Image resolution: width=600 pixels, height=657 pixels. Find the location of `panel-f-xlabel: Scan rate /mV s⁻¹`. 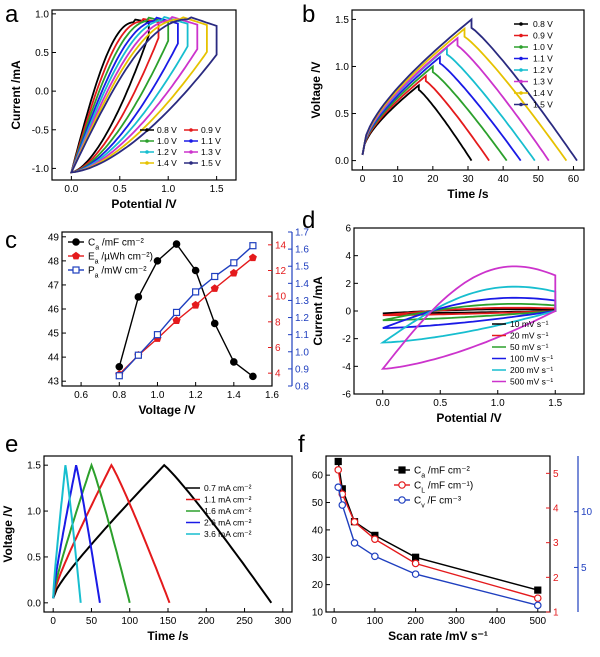

panel-f-xlabel: Scan rate /mV s⁻¹ is located at coordinates (438, 636).